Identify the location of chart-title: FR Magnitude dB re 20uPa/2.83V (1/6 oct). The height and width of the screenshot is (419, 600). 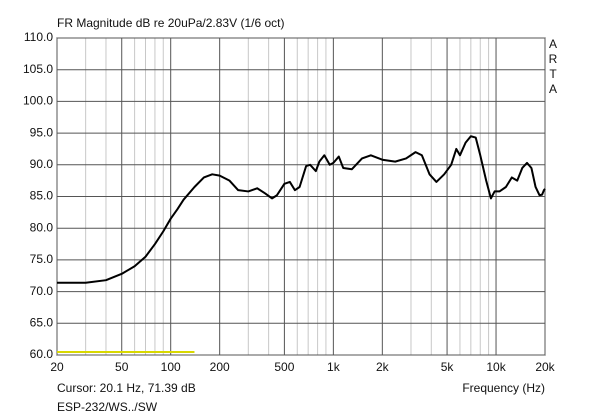
(170, 23).